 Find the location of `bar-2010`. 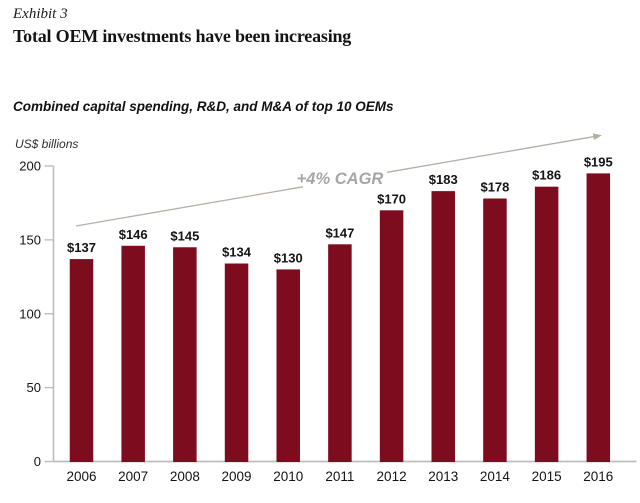

bar-2010 is located at coordinates (288, 365).